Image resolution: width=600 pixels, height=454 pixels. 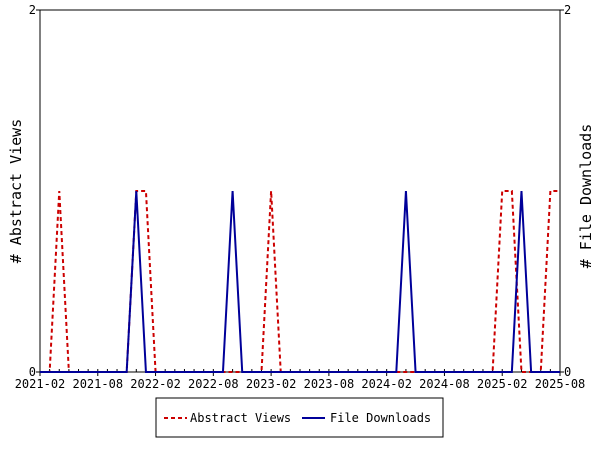 I want to click on x-tick-label: 2024-08, so click(x=444, y=384).